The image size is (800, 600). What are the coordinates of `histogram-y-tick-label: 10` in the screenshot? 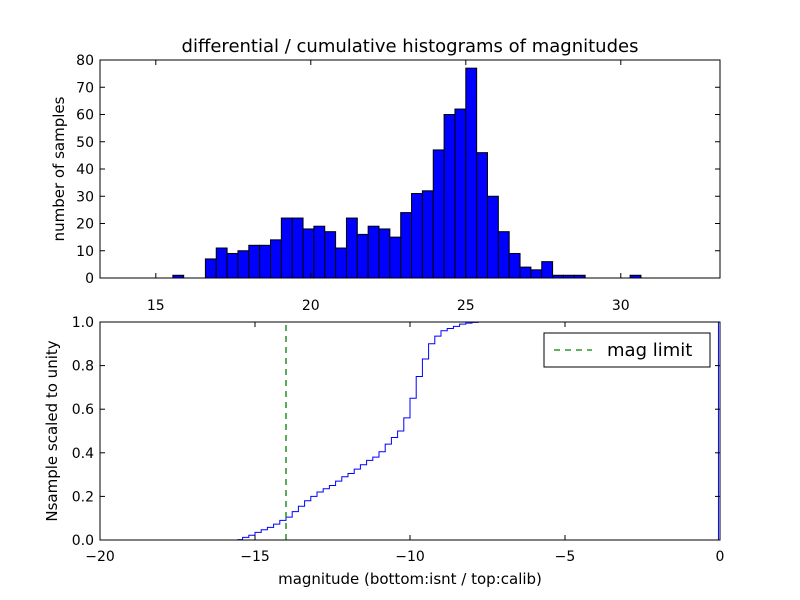 It's located at (85, 252).